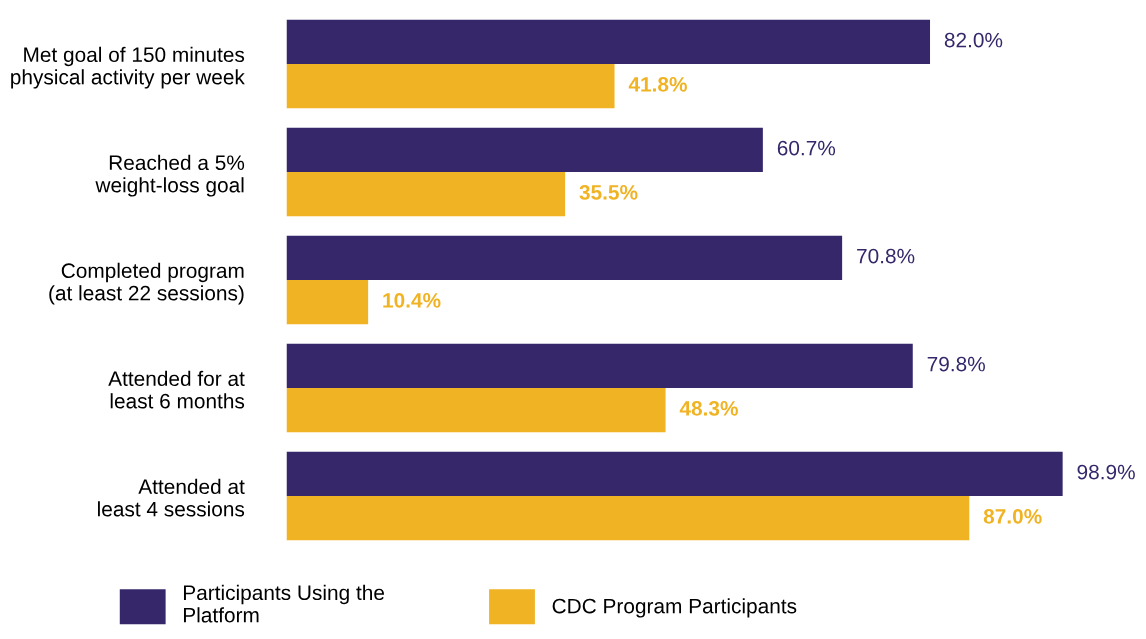  Describe the element at coordinates (176, 389) in the screenshot. I see `y-tick-label: Attended for at least 6 months` at that location.